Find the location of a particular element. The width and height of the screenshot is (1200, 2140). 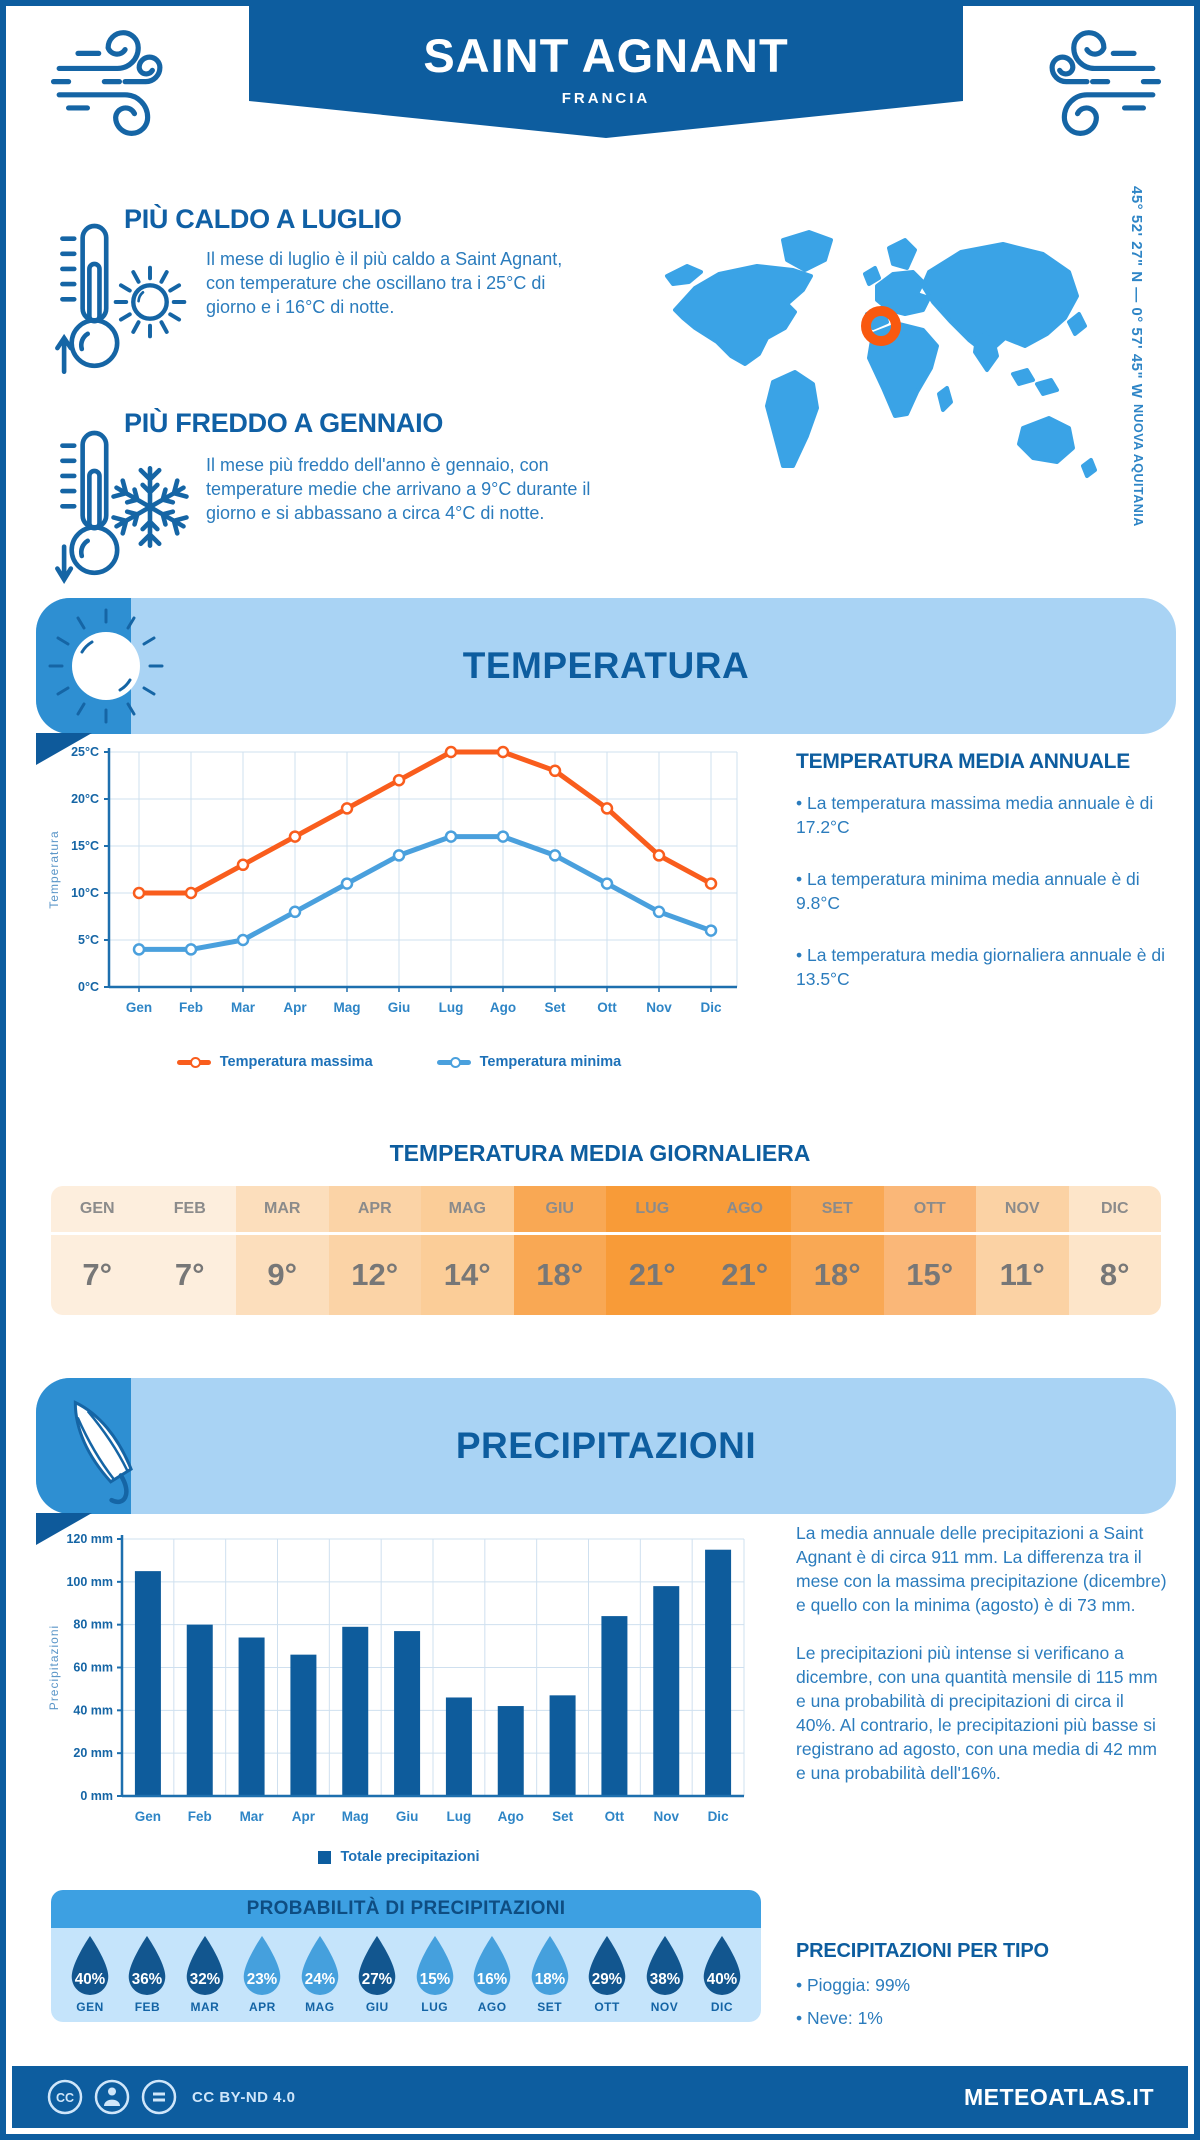

annual-temperature-title: TEMPERATURA MEDIA ANNUALE is located at coordinates (963, 761).